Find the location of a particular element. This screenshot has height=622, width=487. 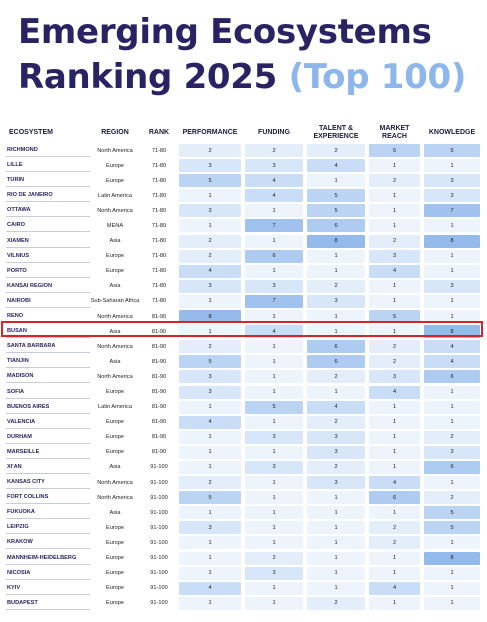

cell-eco: KANSAS CITY is located at coordinates (48, 483).